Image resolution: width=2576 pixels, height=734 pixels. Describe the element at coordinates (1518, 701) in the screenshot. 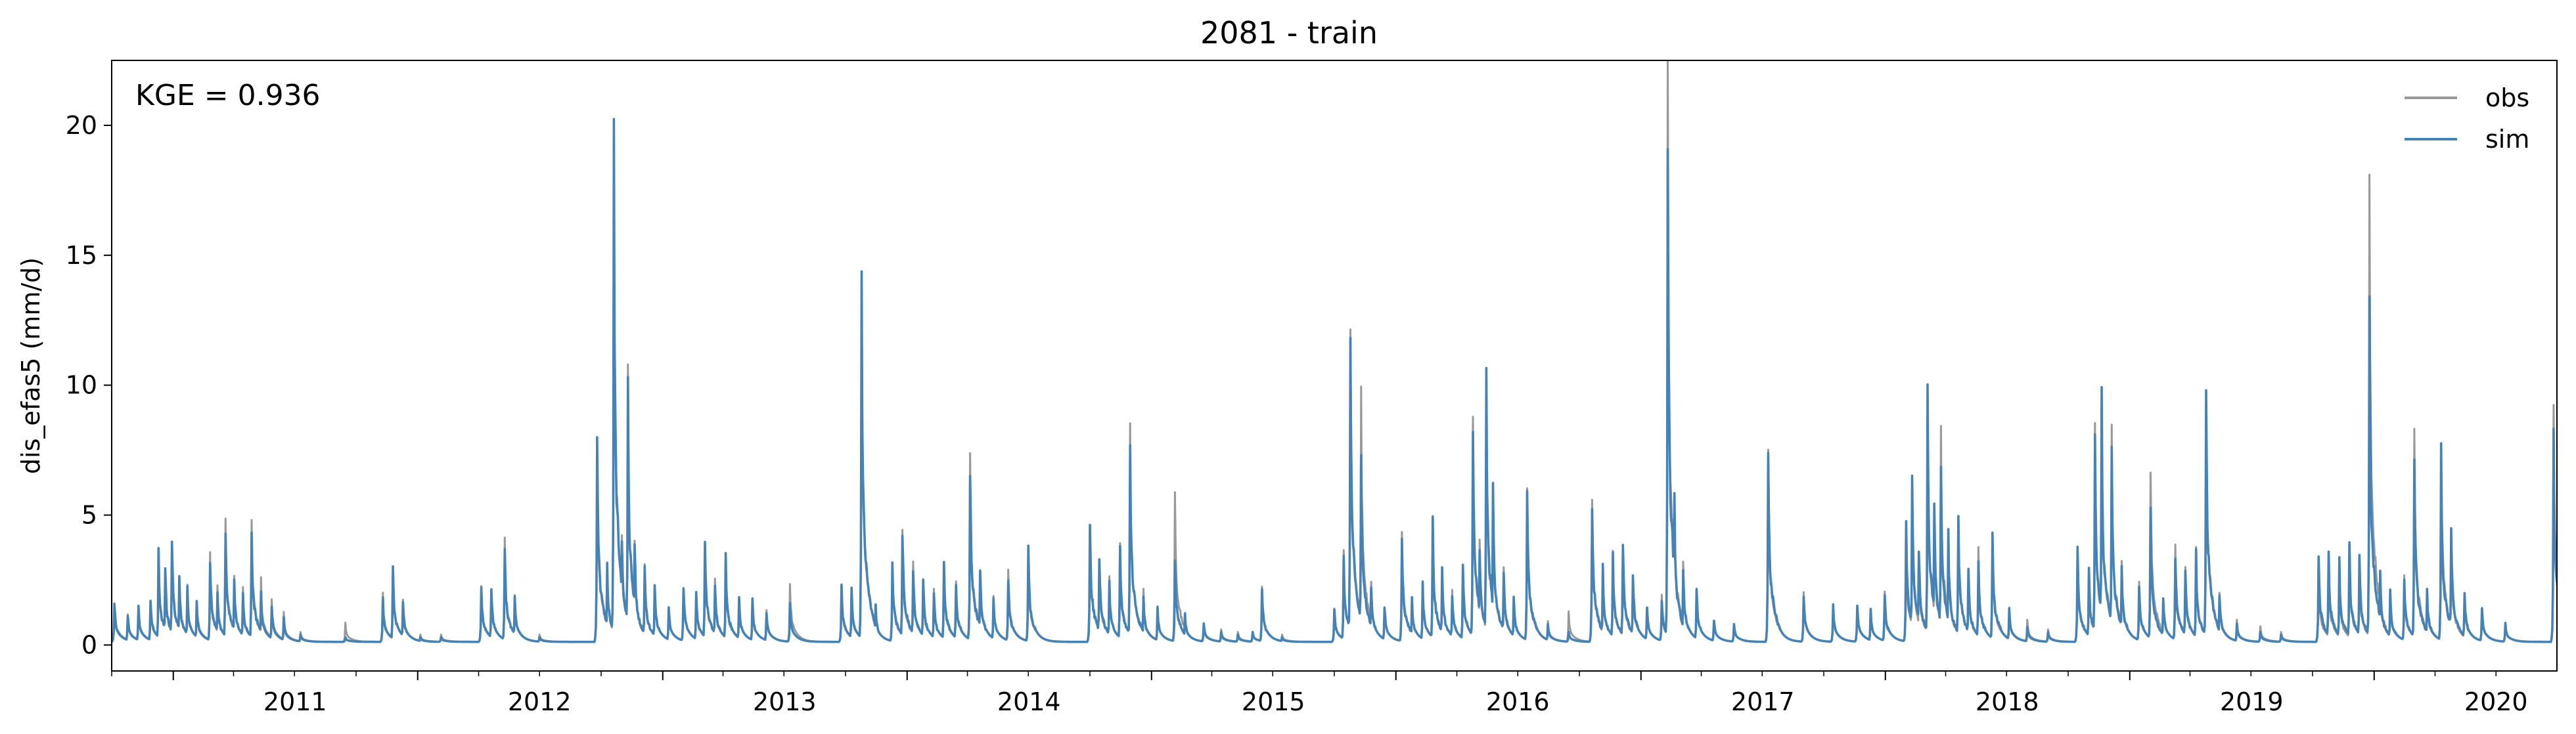

I see `x-tick-label: 2016` at that location.